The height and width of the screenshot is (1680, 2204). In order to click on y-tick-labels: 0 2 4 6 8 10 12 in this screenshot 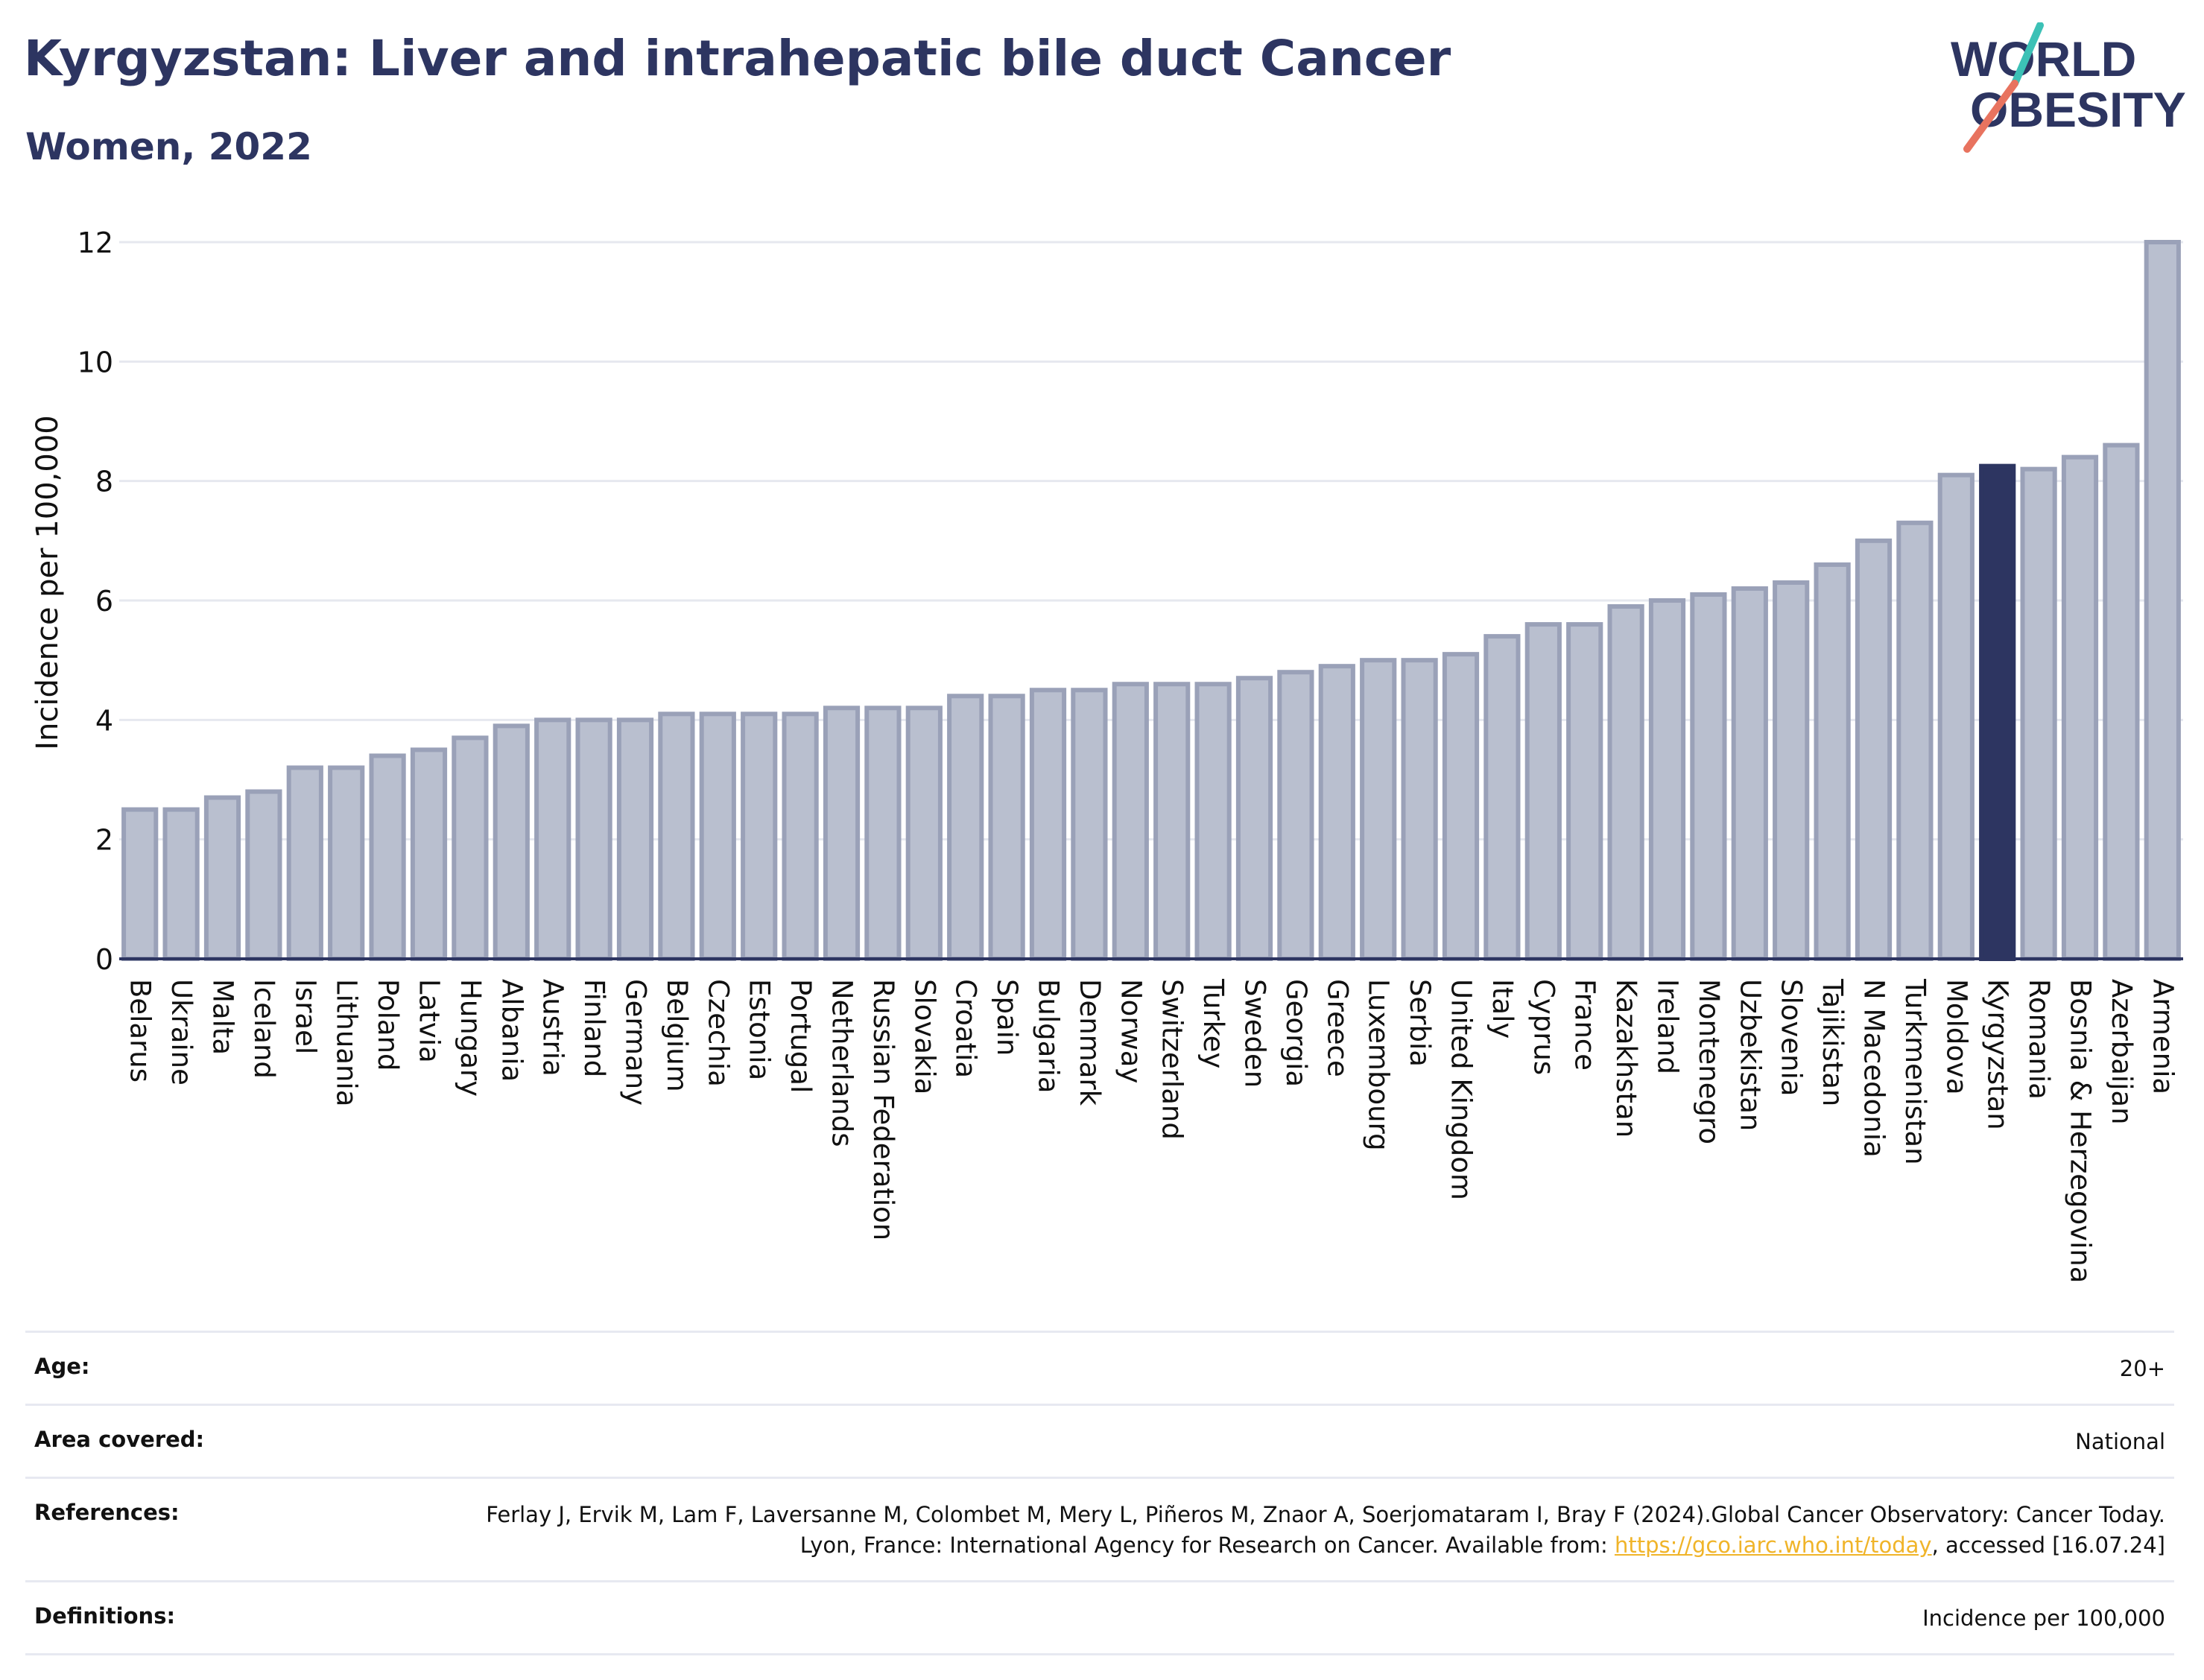, I will do `click(95, 601)`.